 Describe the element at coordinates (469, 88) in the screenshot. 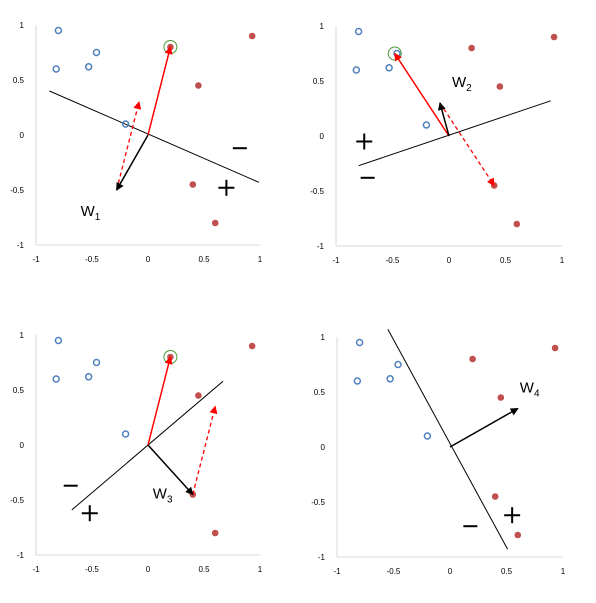

I see `weight-label-subscript: 2` at that location.